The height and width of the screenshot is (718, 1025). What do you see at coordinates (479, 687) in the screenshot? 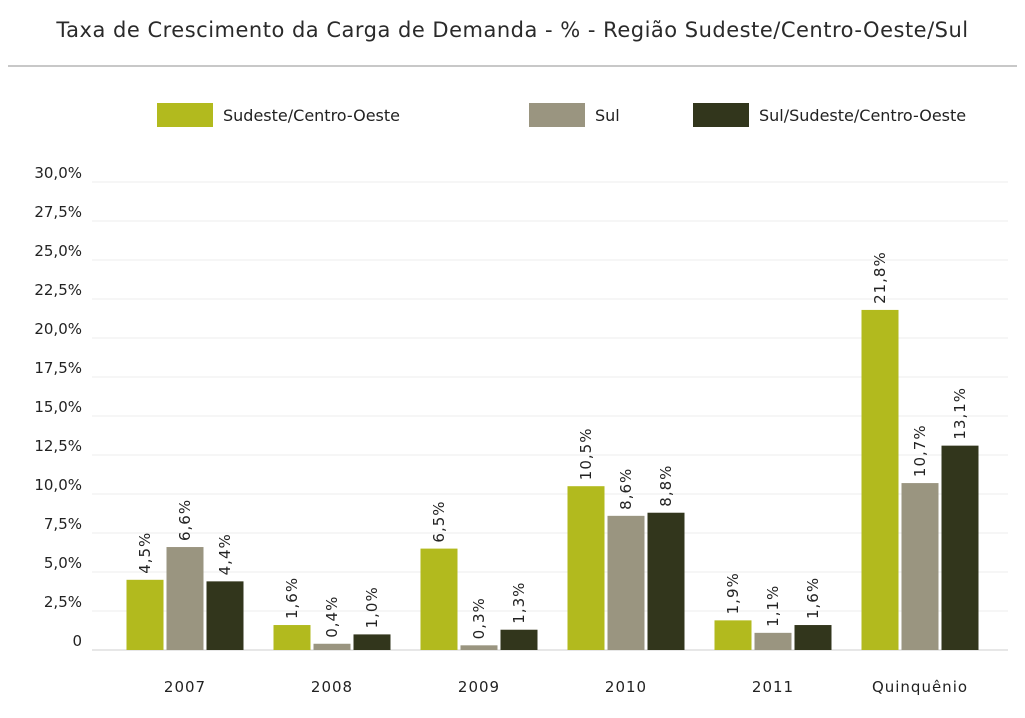
I see `x-tick-label: 2009` at bounding box center [479, 687].